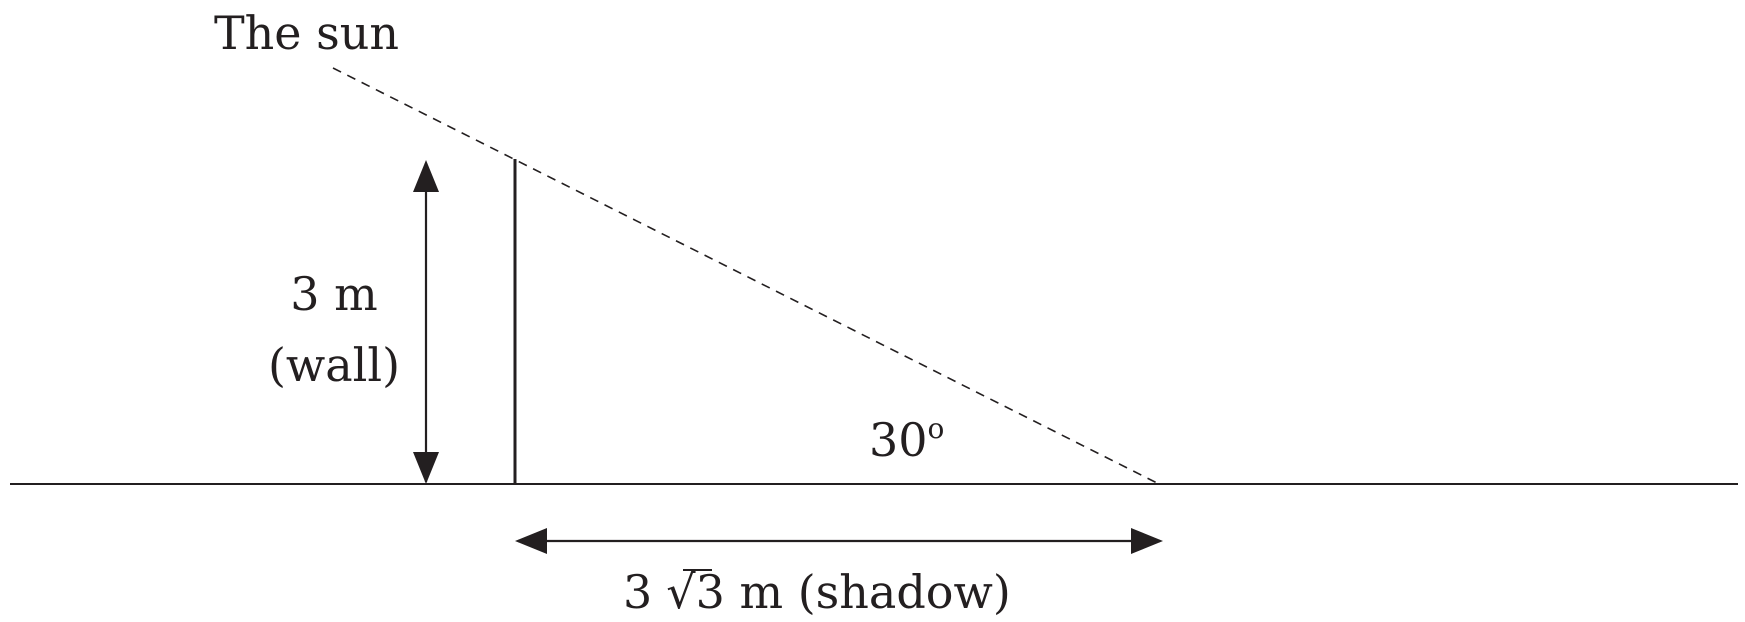 The height and width of the screenshot is (622, 1745). What do you see at coordinates (531, 541) in the screenshot?
I see `shadow-arrowhead-left` at bounding box center [531, 541].